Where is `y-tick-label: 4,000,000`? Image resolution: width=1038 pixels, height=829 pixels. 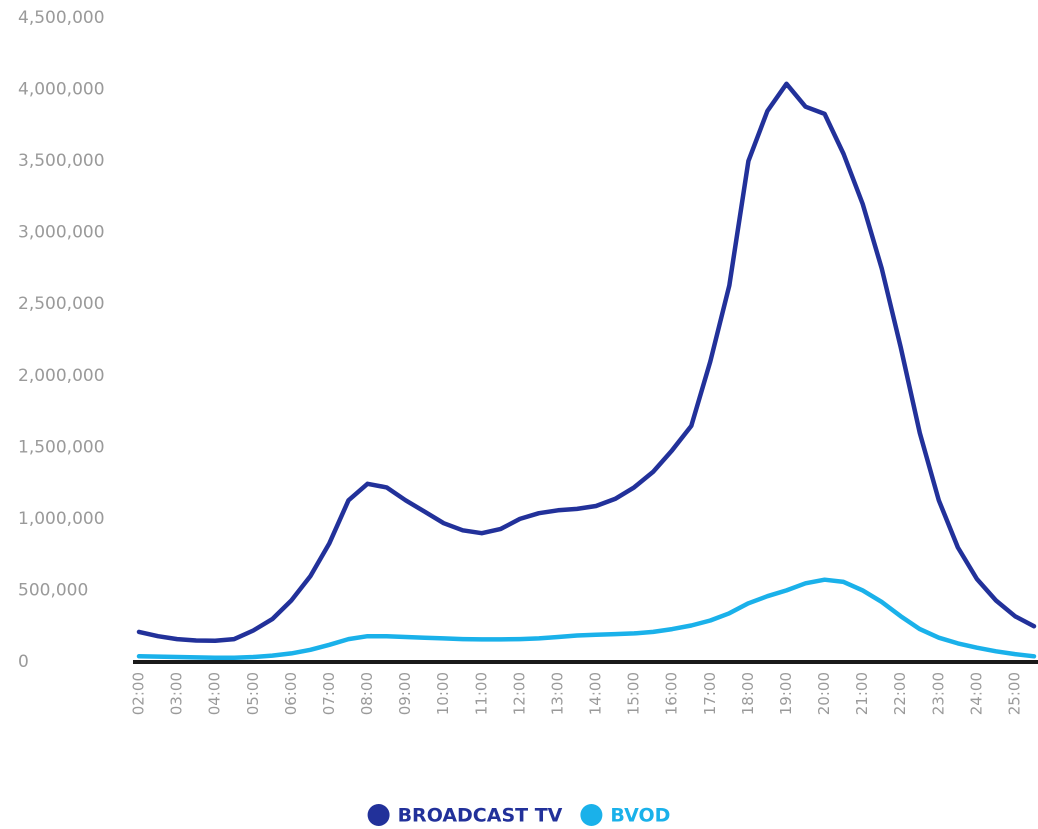 y-tick-label: 4,000,000 is located at coordinates (61, 90).